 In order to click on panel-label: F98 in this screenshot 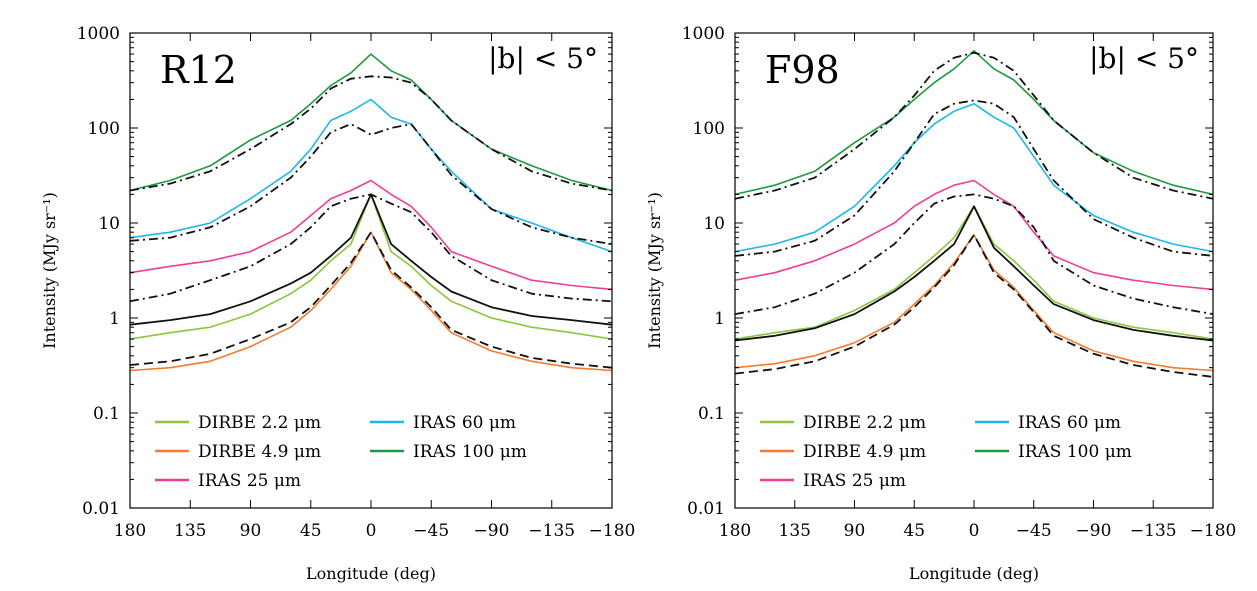, I will do `click(802, 70)`.